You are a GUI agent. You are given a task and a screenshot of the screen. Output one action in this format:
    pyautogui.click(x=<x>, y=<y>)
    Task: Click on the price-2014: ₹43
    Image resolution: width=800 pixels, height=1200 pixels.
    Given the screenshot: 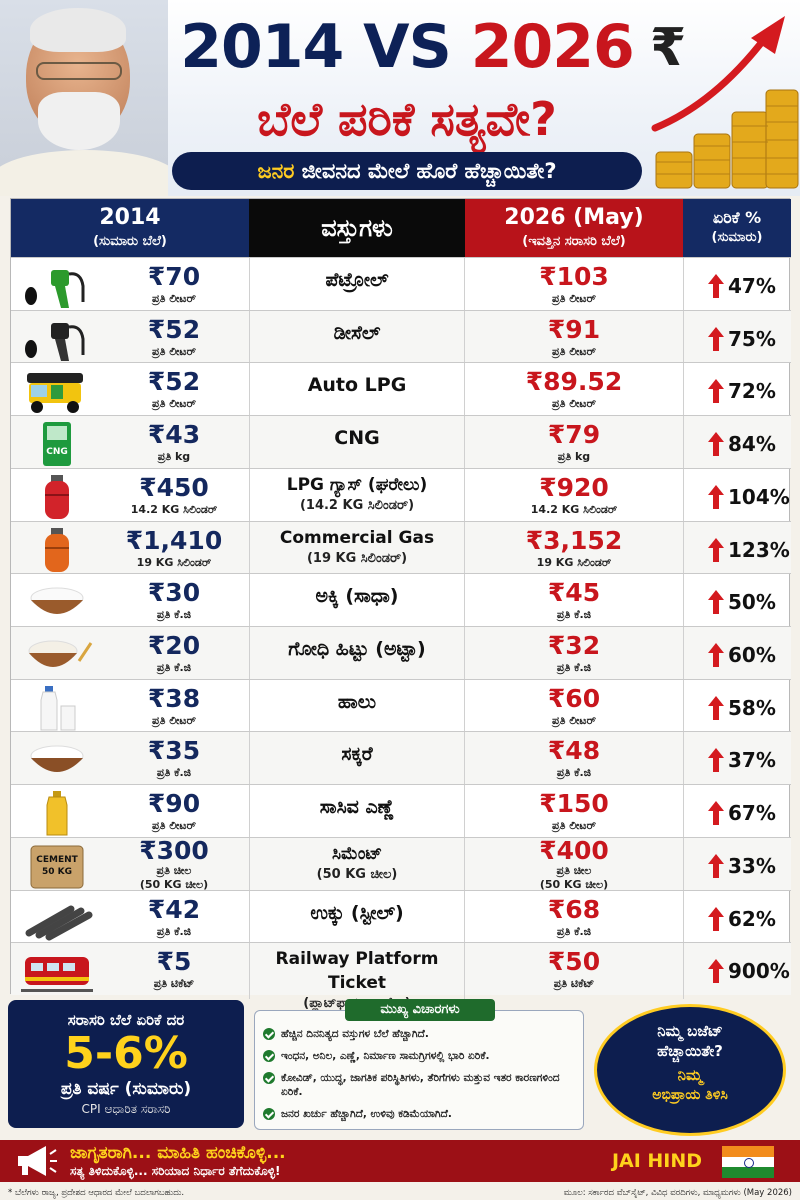 What is the action you would take?
    pyautogui.click(x=174, y=435)
    